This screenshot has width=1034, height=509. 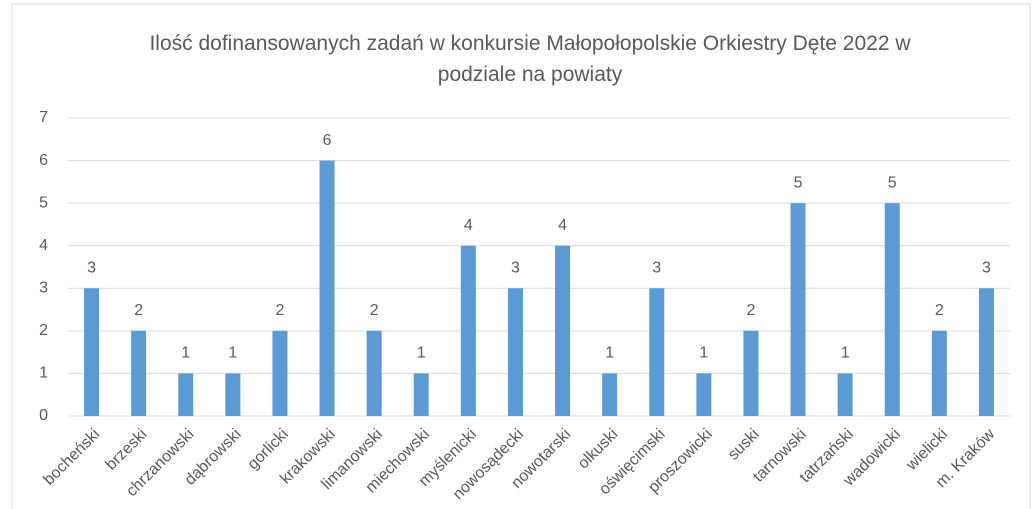 What do you see at coordinates (43, 288) in the screenshot?
I see `y-tick-label: 3` at bounding box center [43, 288].